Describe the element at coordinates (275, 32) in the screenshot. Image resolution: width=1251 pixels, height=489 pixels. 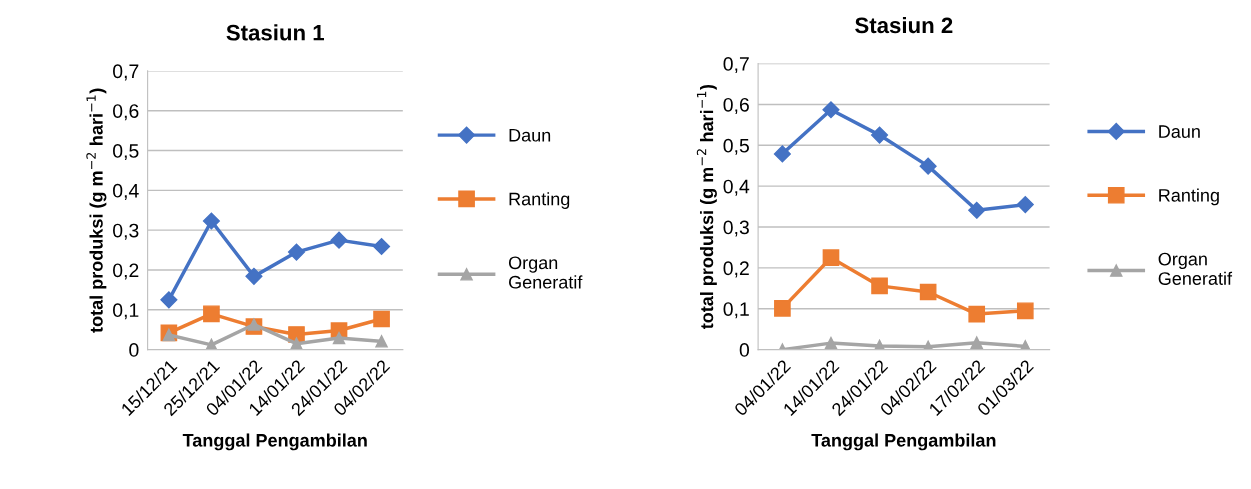
I see `chart-title: Stasiun 1` at that location.